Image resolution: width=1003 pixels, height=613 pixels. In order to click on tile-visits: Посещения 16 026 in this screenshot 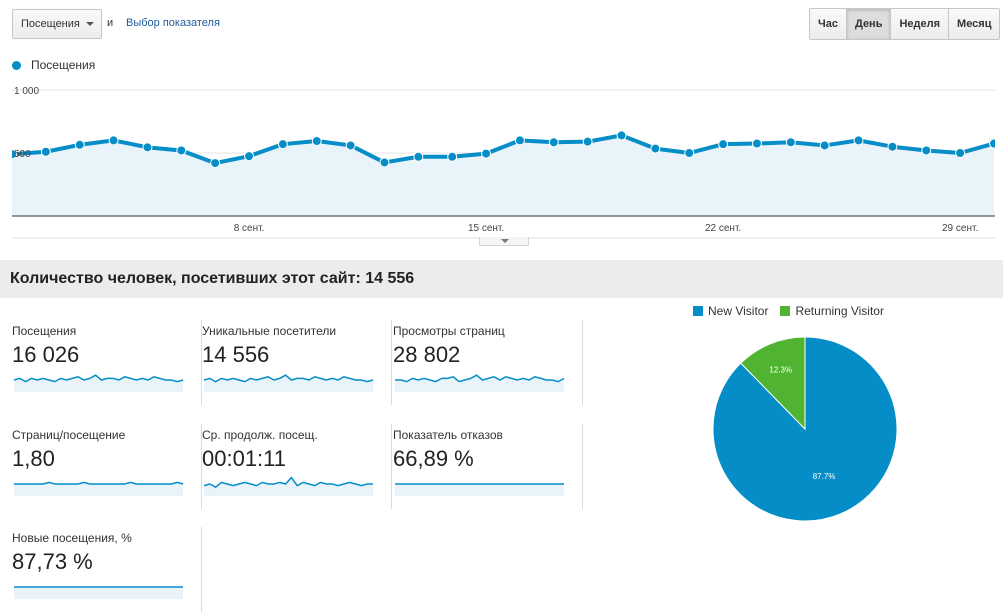, I will do `click(107, 362)`.